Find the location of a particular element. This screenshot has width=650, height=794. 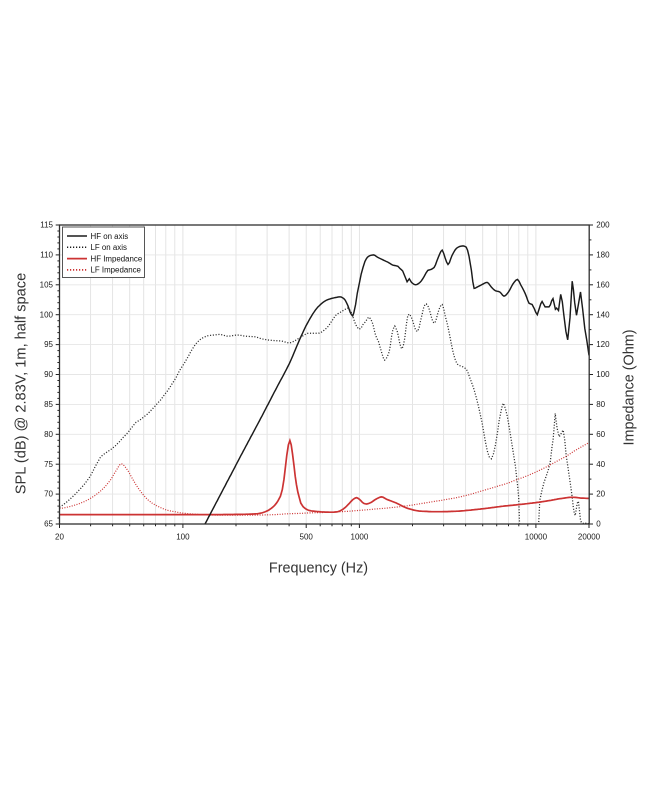

svg-text: 40 is located at coordinates (600, 464).